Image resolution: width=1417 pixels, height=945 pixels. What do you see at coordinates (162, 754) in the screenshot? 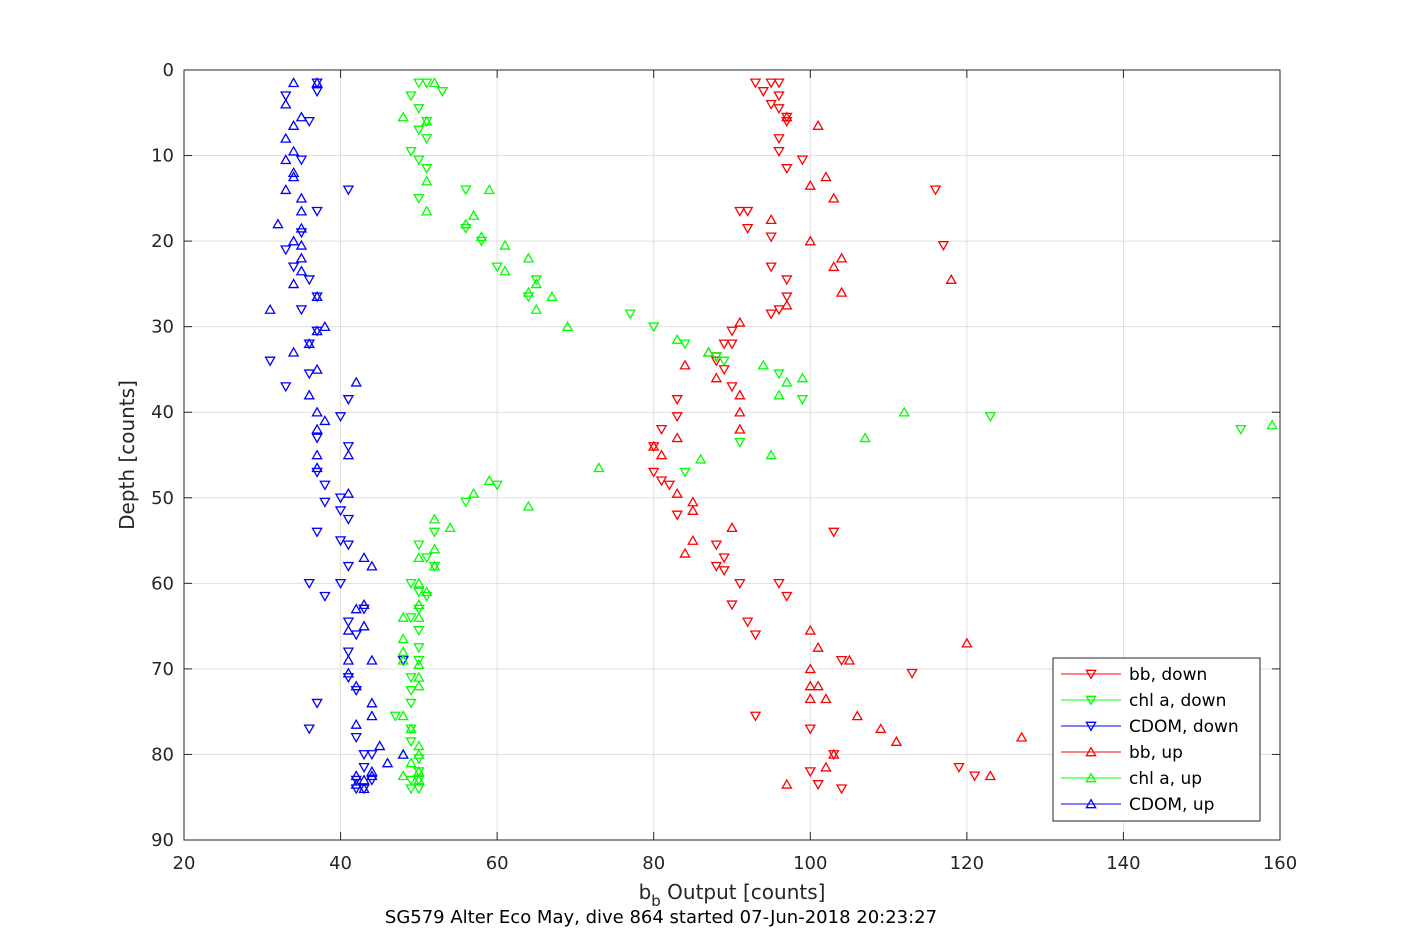
I see `y-tick-label: 80` at bounding box center [162, 754].